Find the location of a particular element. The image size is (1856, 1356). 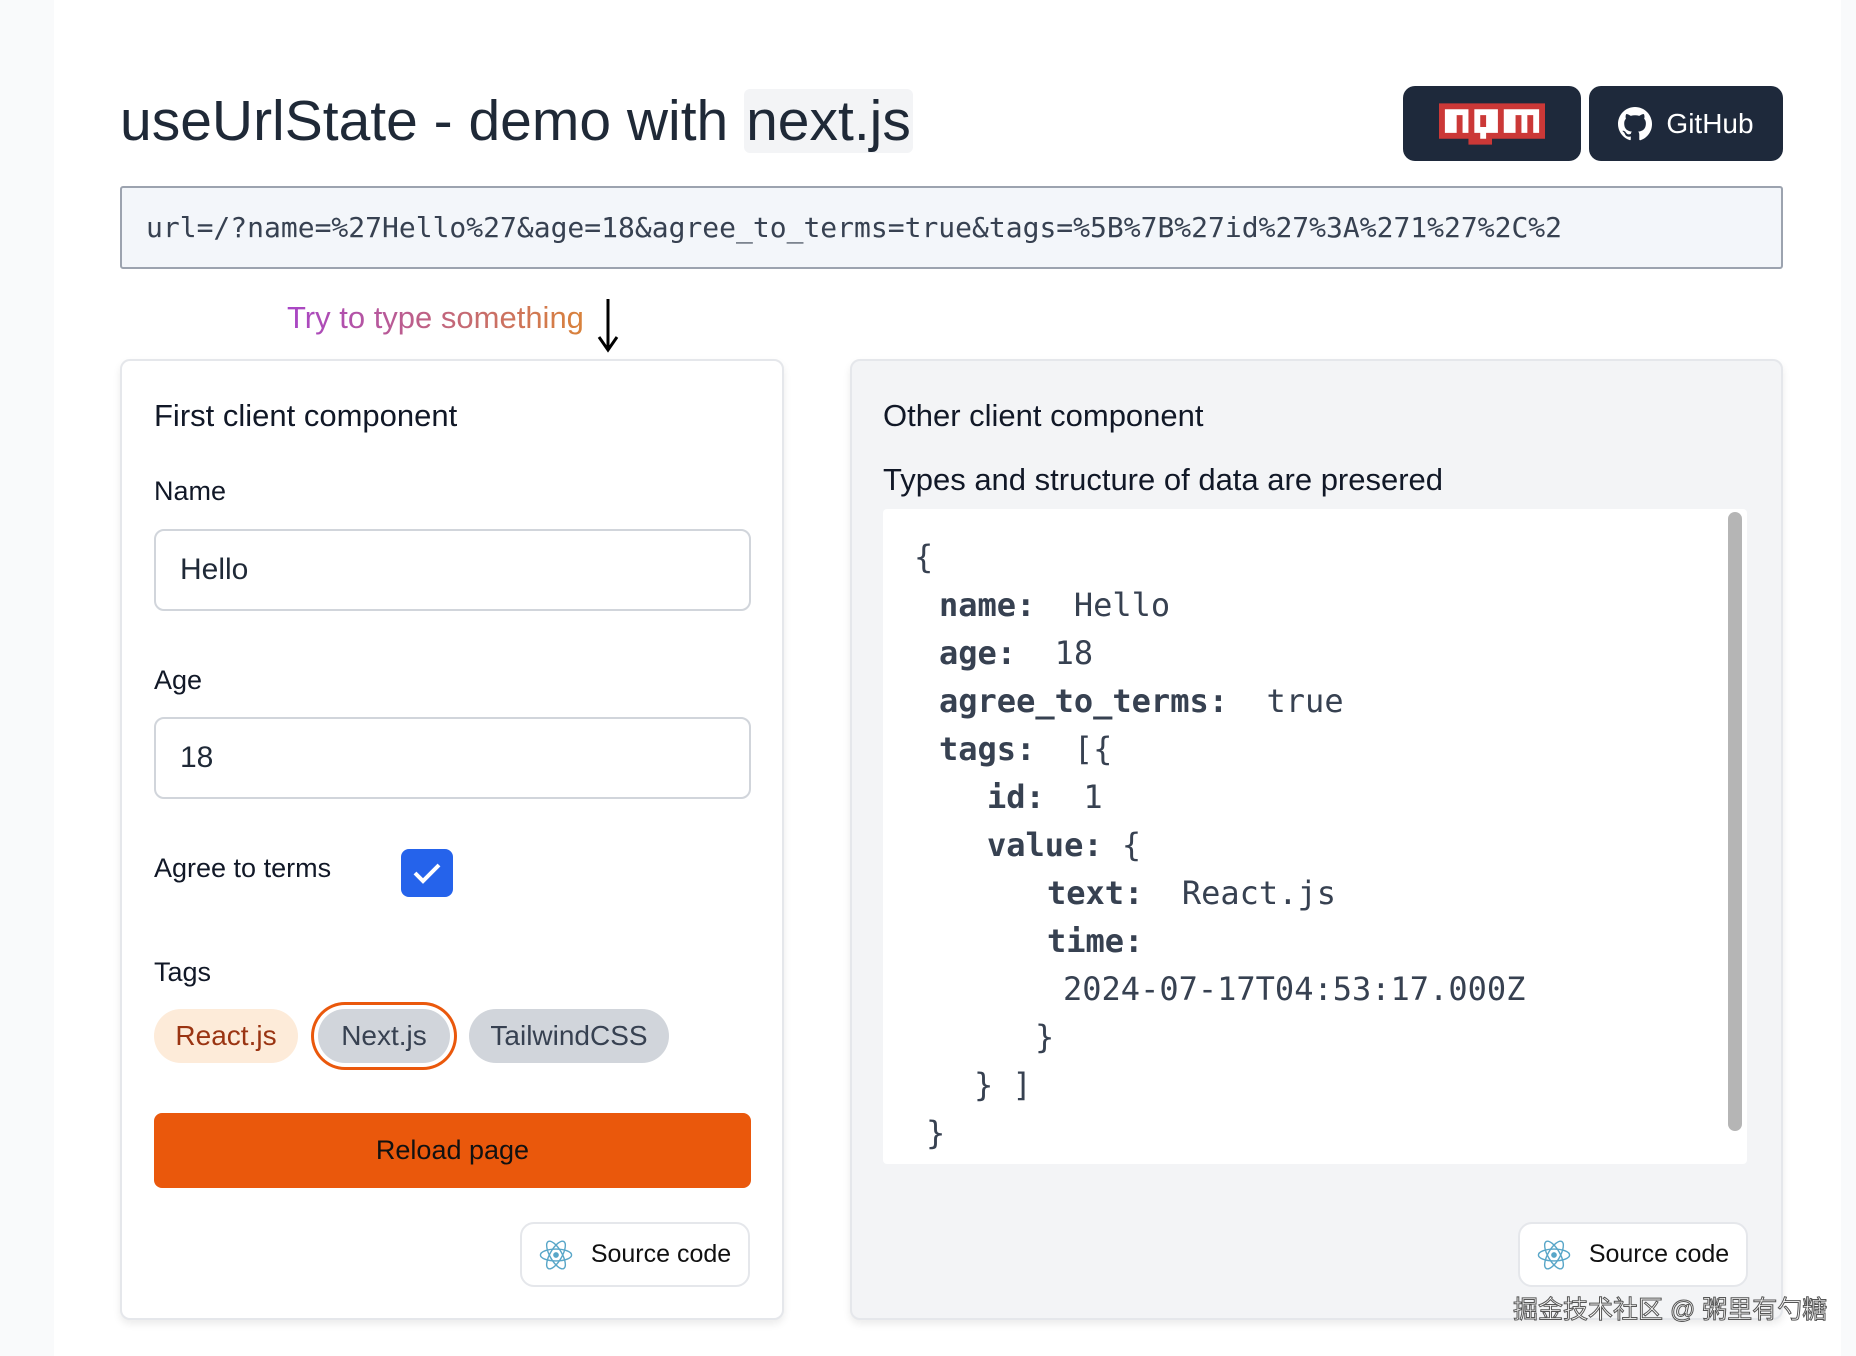

page-title: useUrlState - demo with next.js is located at coordinates (516, 121).